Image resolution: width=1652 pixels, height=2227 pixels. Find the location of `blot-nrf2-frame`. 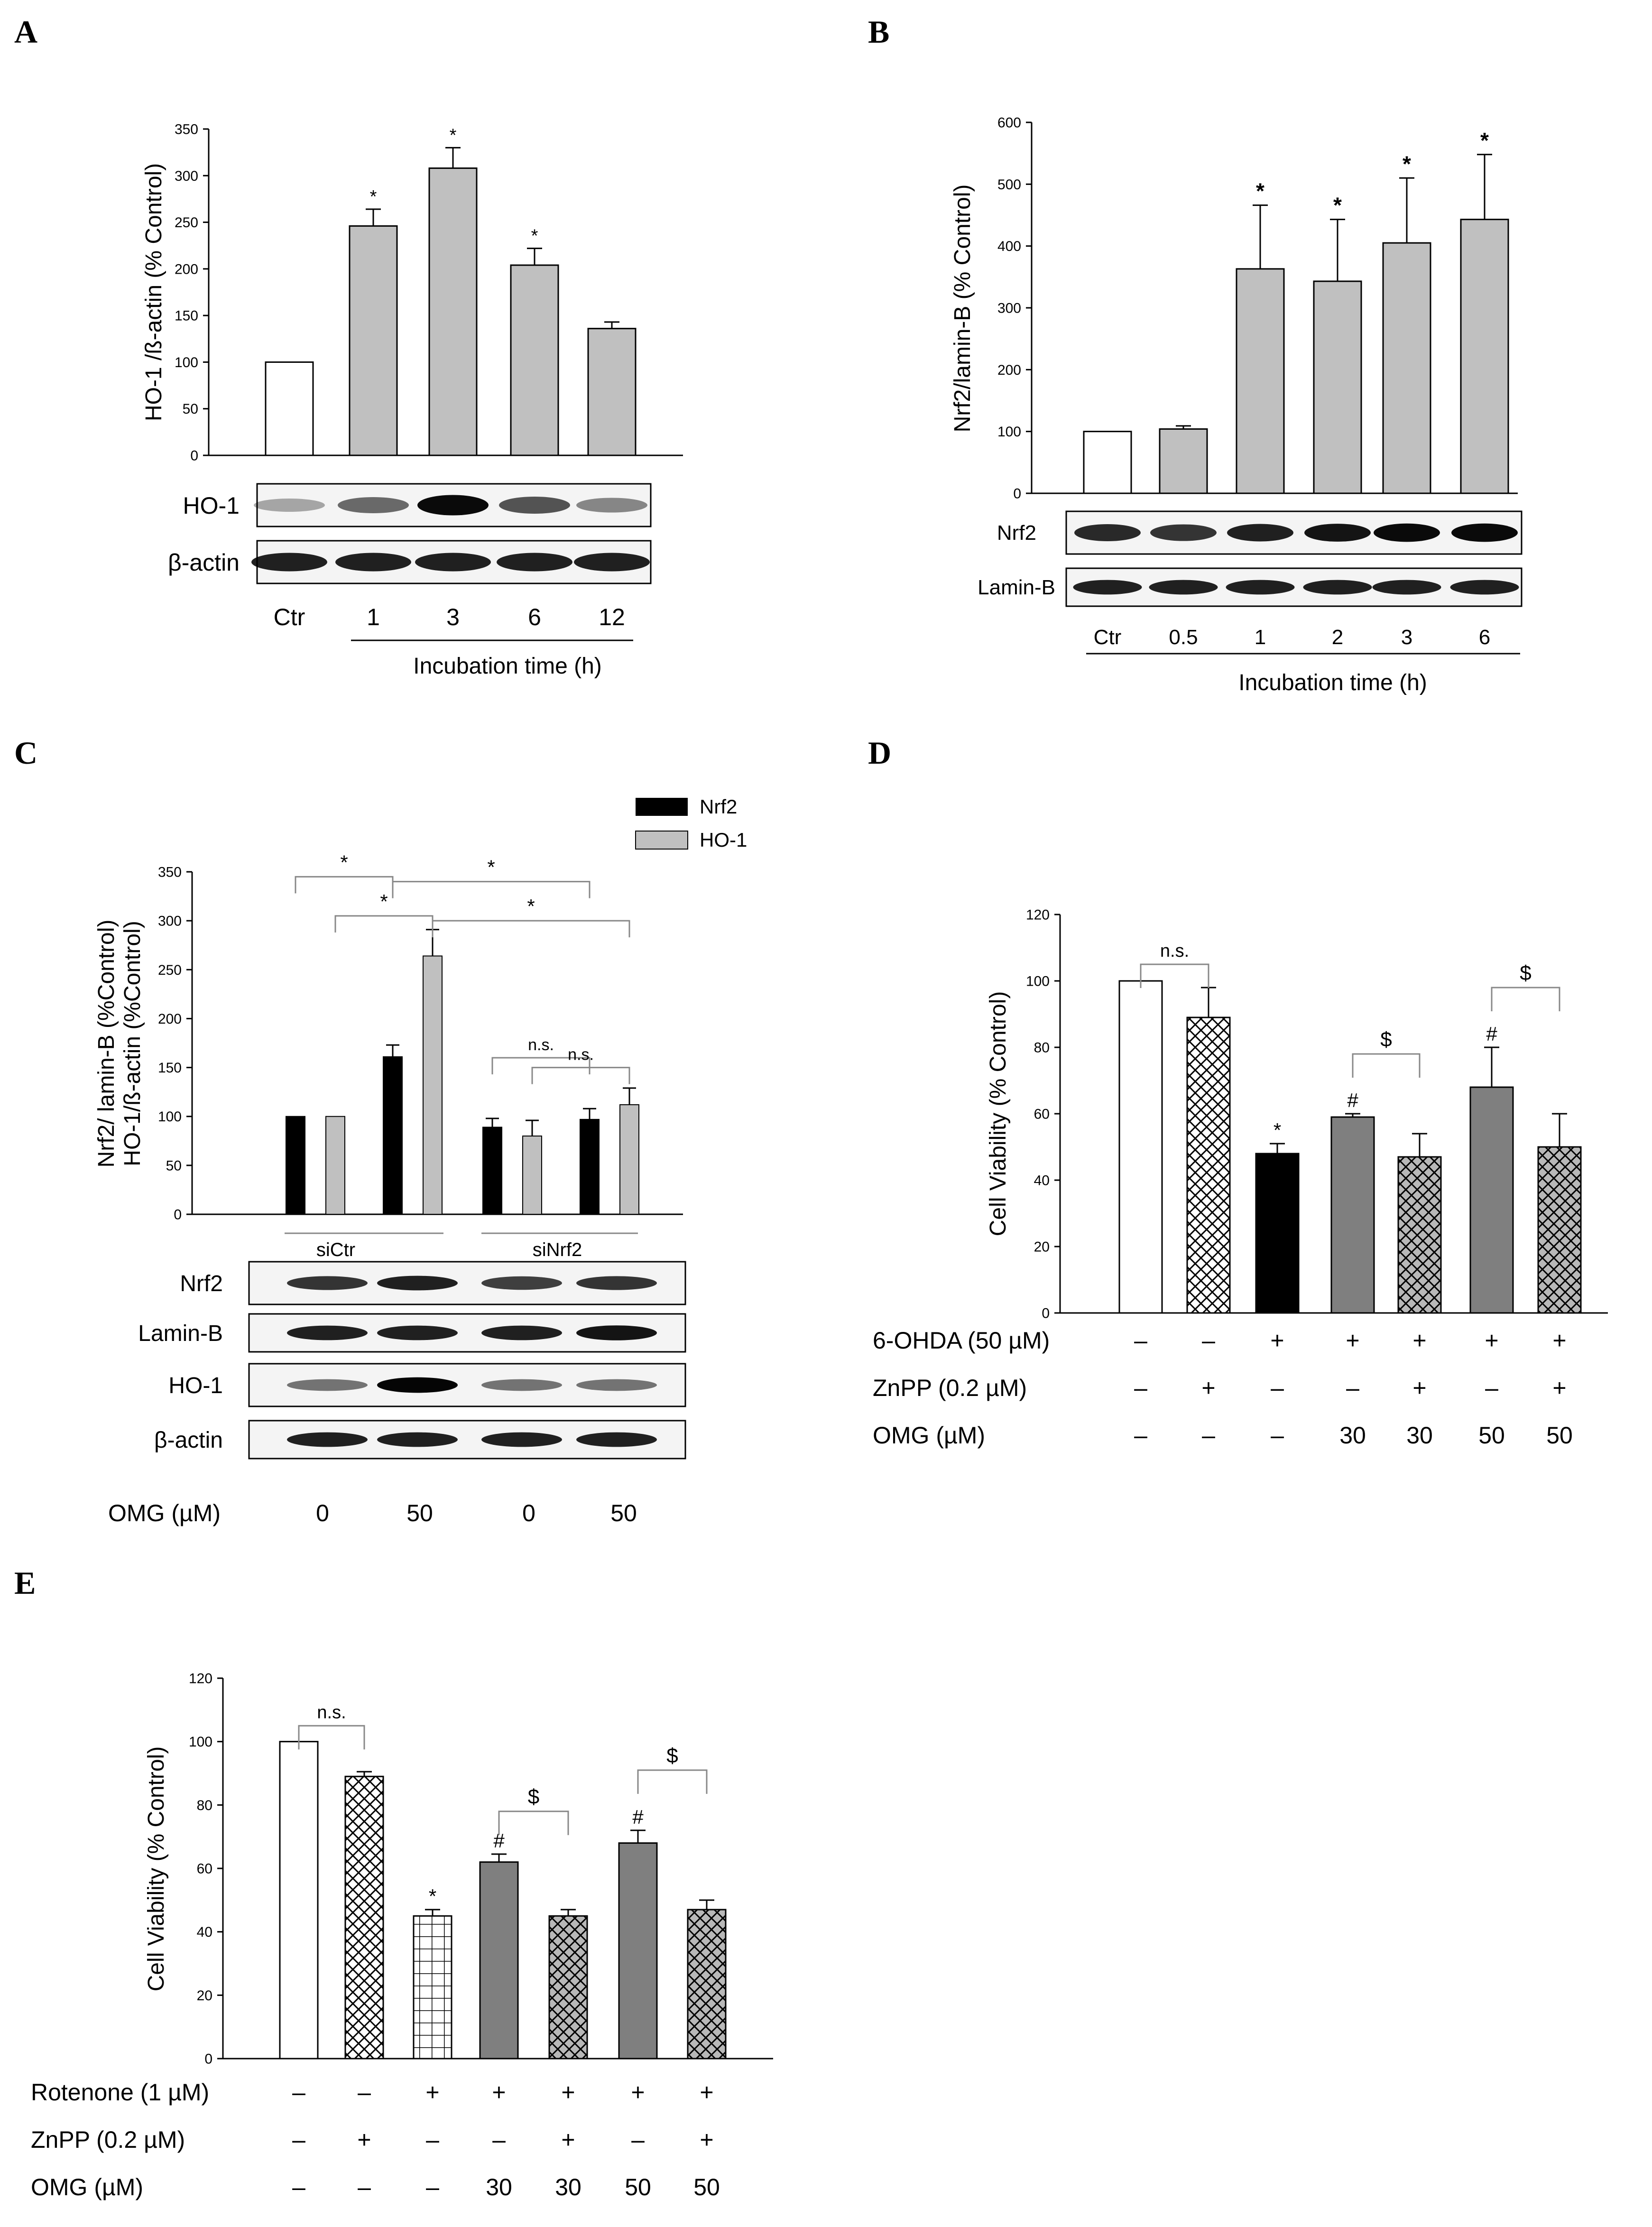

blot-nrf2-frame is located at coordinates (1294, 532).